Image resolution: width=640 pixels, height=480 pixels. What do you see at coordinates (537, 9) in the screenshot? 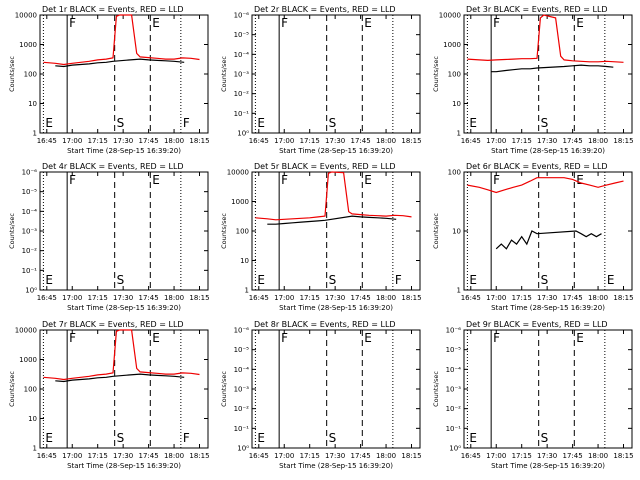
I see `panel-title: Det 3r BLACK = Events, RED = LLD` at bounding box center [537, 9].